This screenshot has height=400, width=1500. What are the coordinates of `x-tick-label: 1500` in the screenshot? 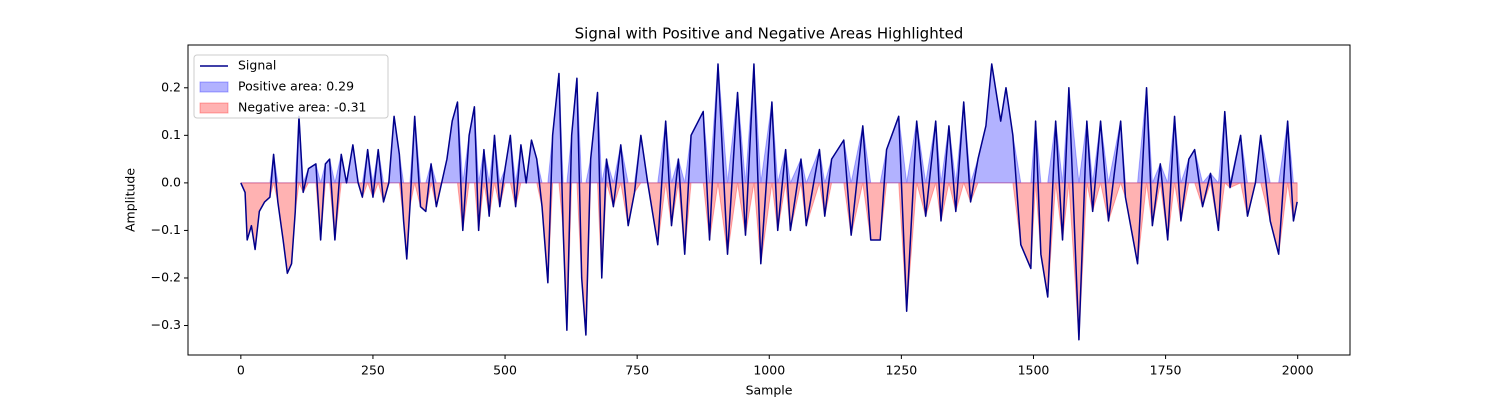 It's located at (1034, 370).